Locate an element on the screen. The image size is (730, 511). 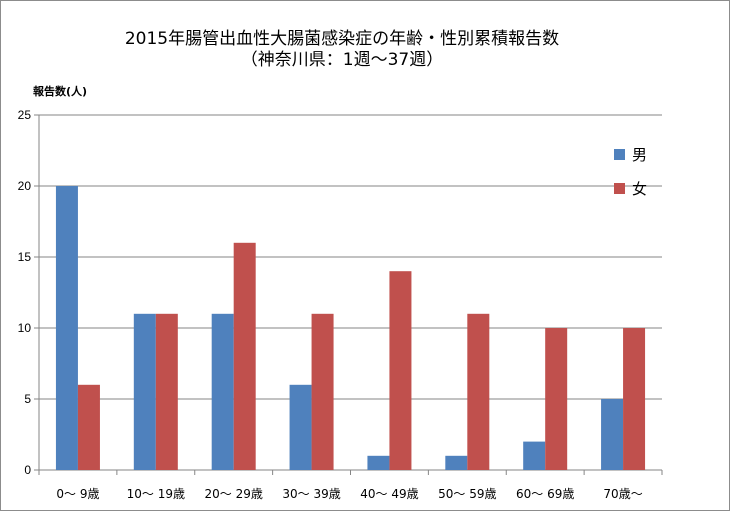
x-tick-label: 60～ 69歳 is located at coordinates (545, 494).